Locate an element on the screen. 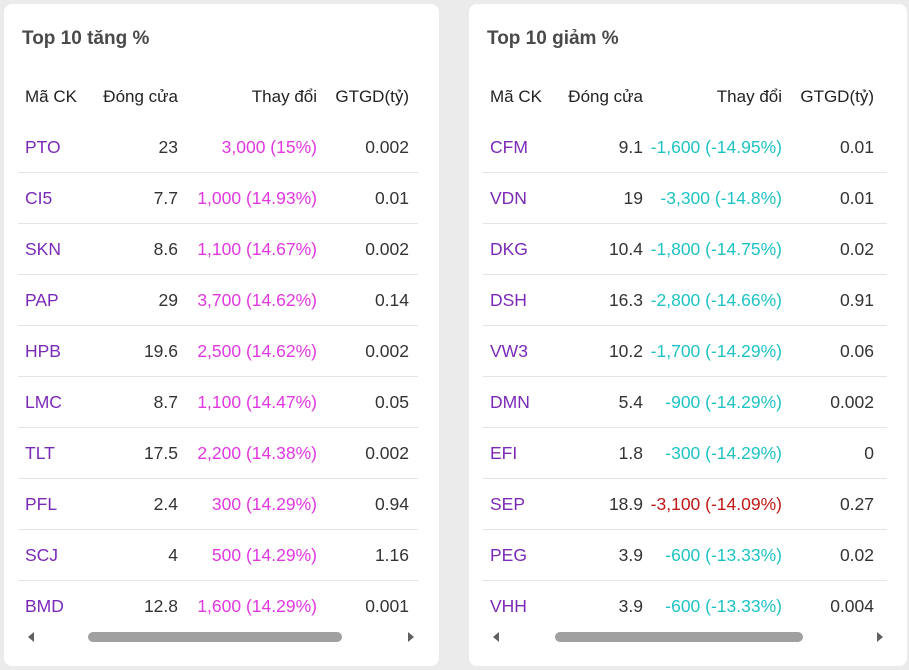 Image resolution: width=909 pixels, height=670 pixels. symbol-link: VDN is located at coordinates (508, 198).